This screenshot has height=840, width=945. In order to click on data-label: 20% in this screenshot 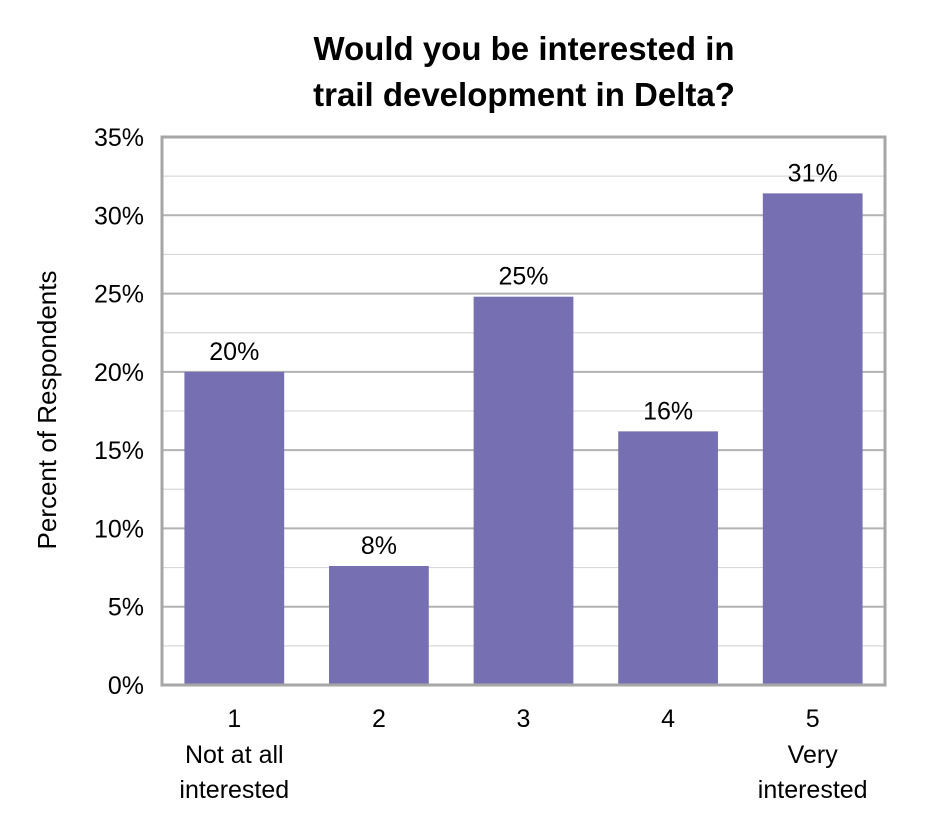, I will do `click(234, 352)`.